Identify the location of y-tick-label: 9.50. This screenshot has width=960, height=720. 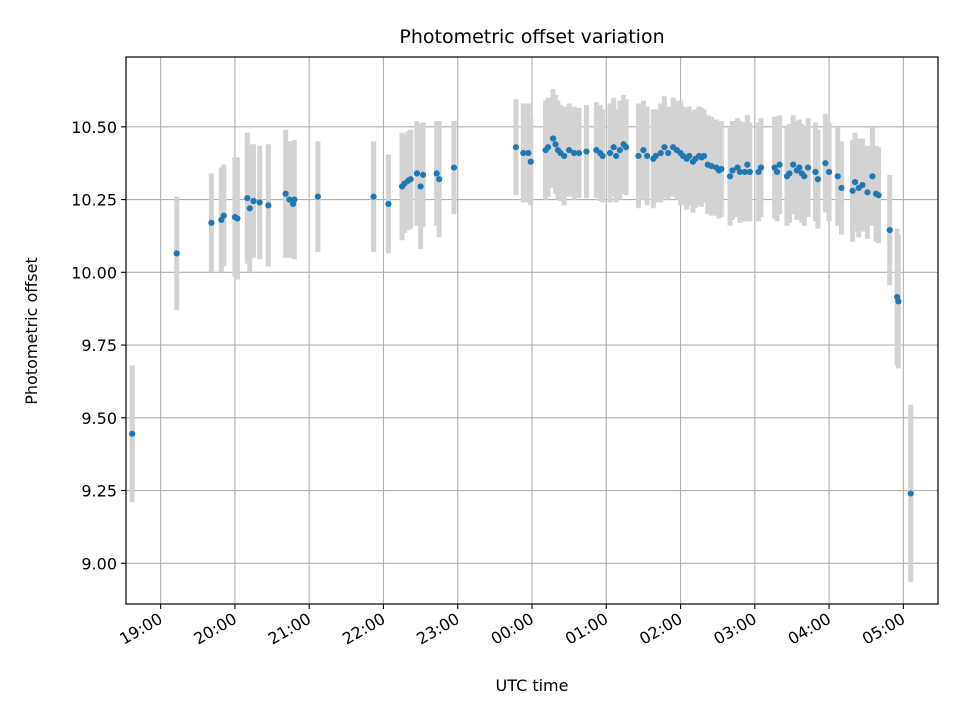
(99, 418).